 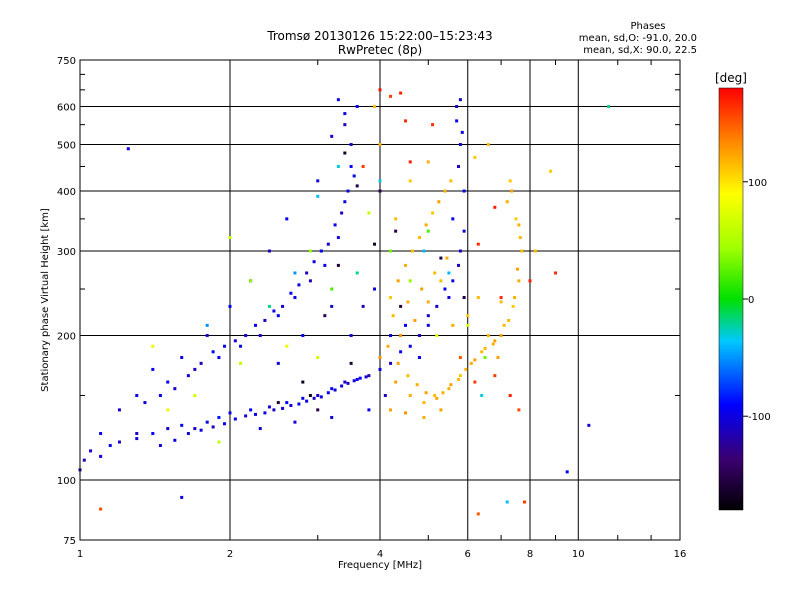 I want to click on x-tick-label: 8, so click(x=530, y=554).